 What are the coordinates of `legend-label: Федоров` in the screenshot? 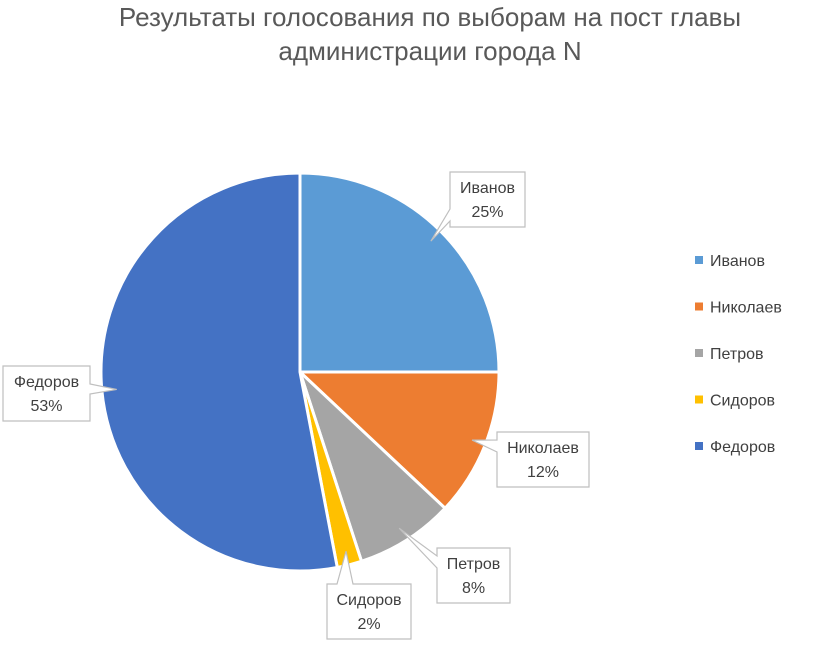 It's located at (742, 447).